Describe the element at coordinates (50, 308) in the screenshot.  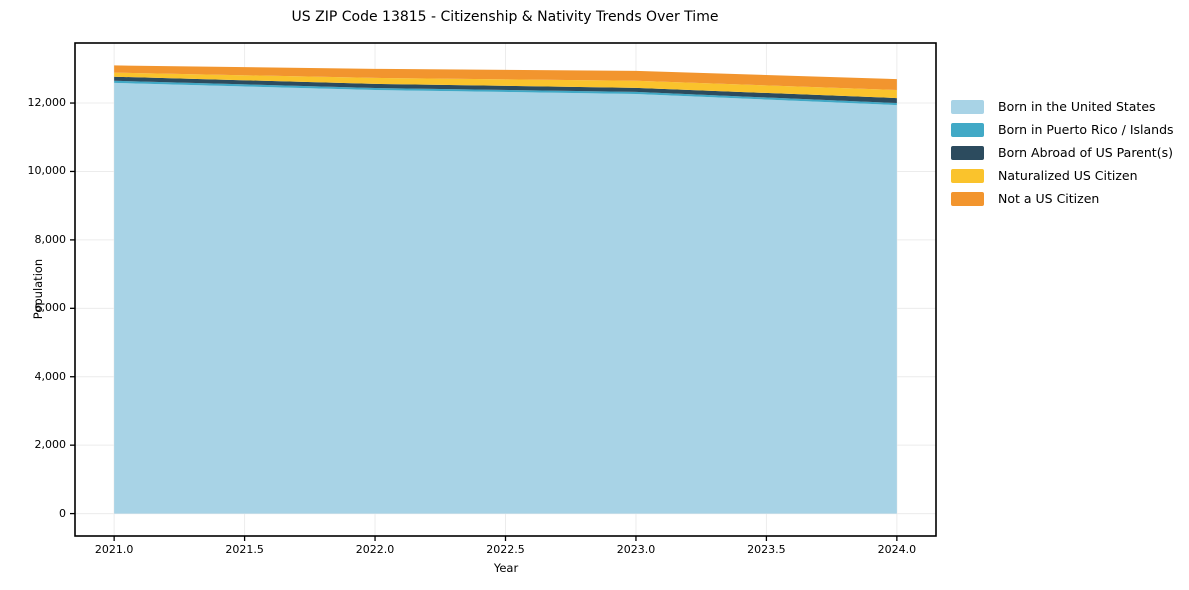
I see `y-tick-label: 6,000` at that location.